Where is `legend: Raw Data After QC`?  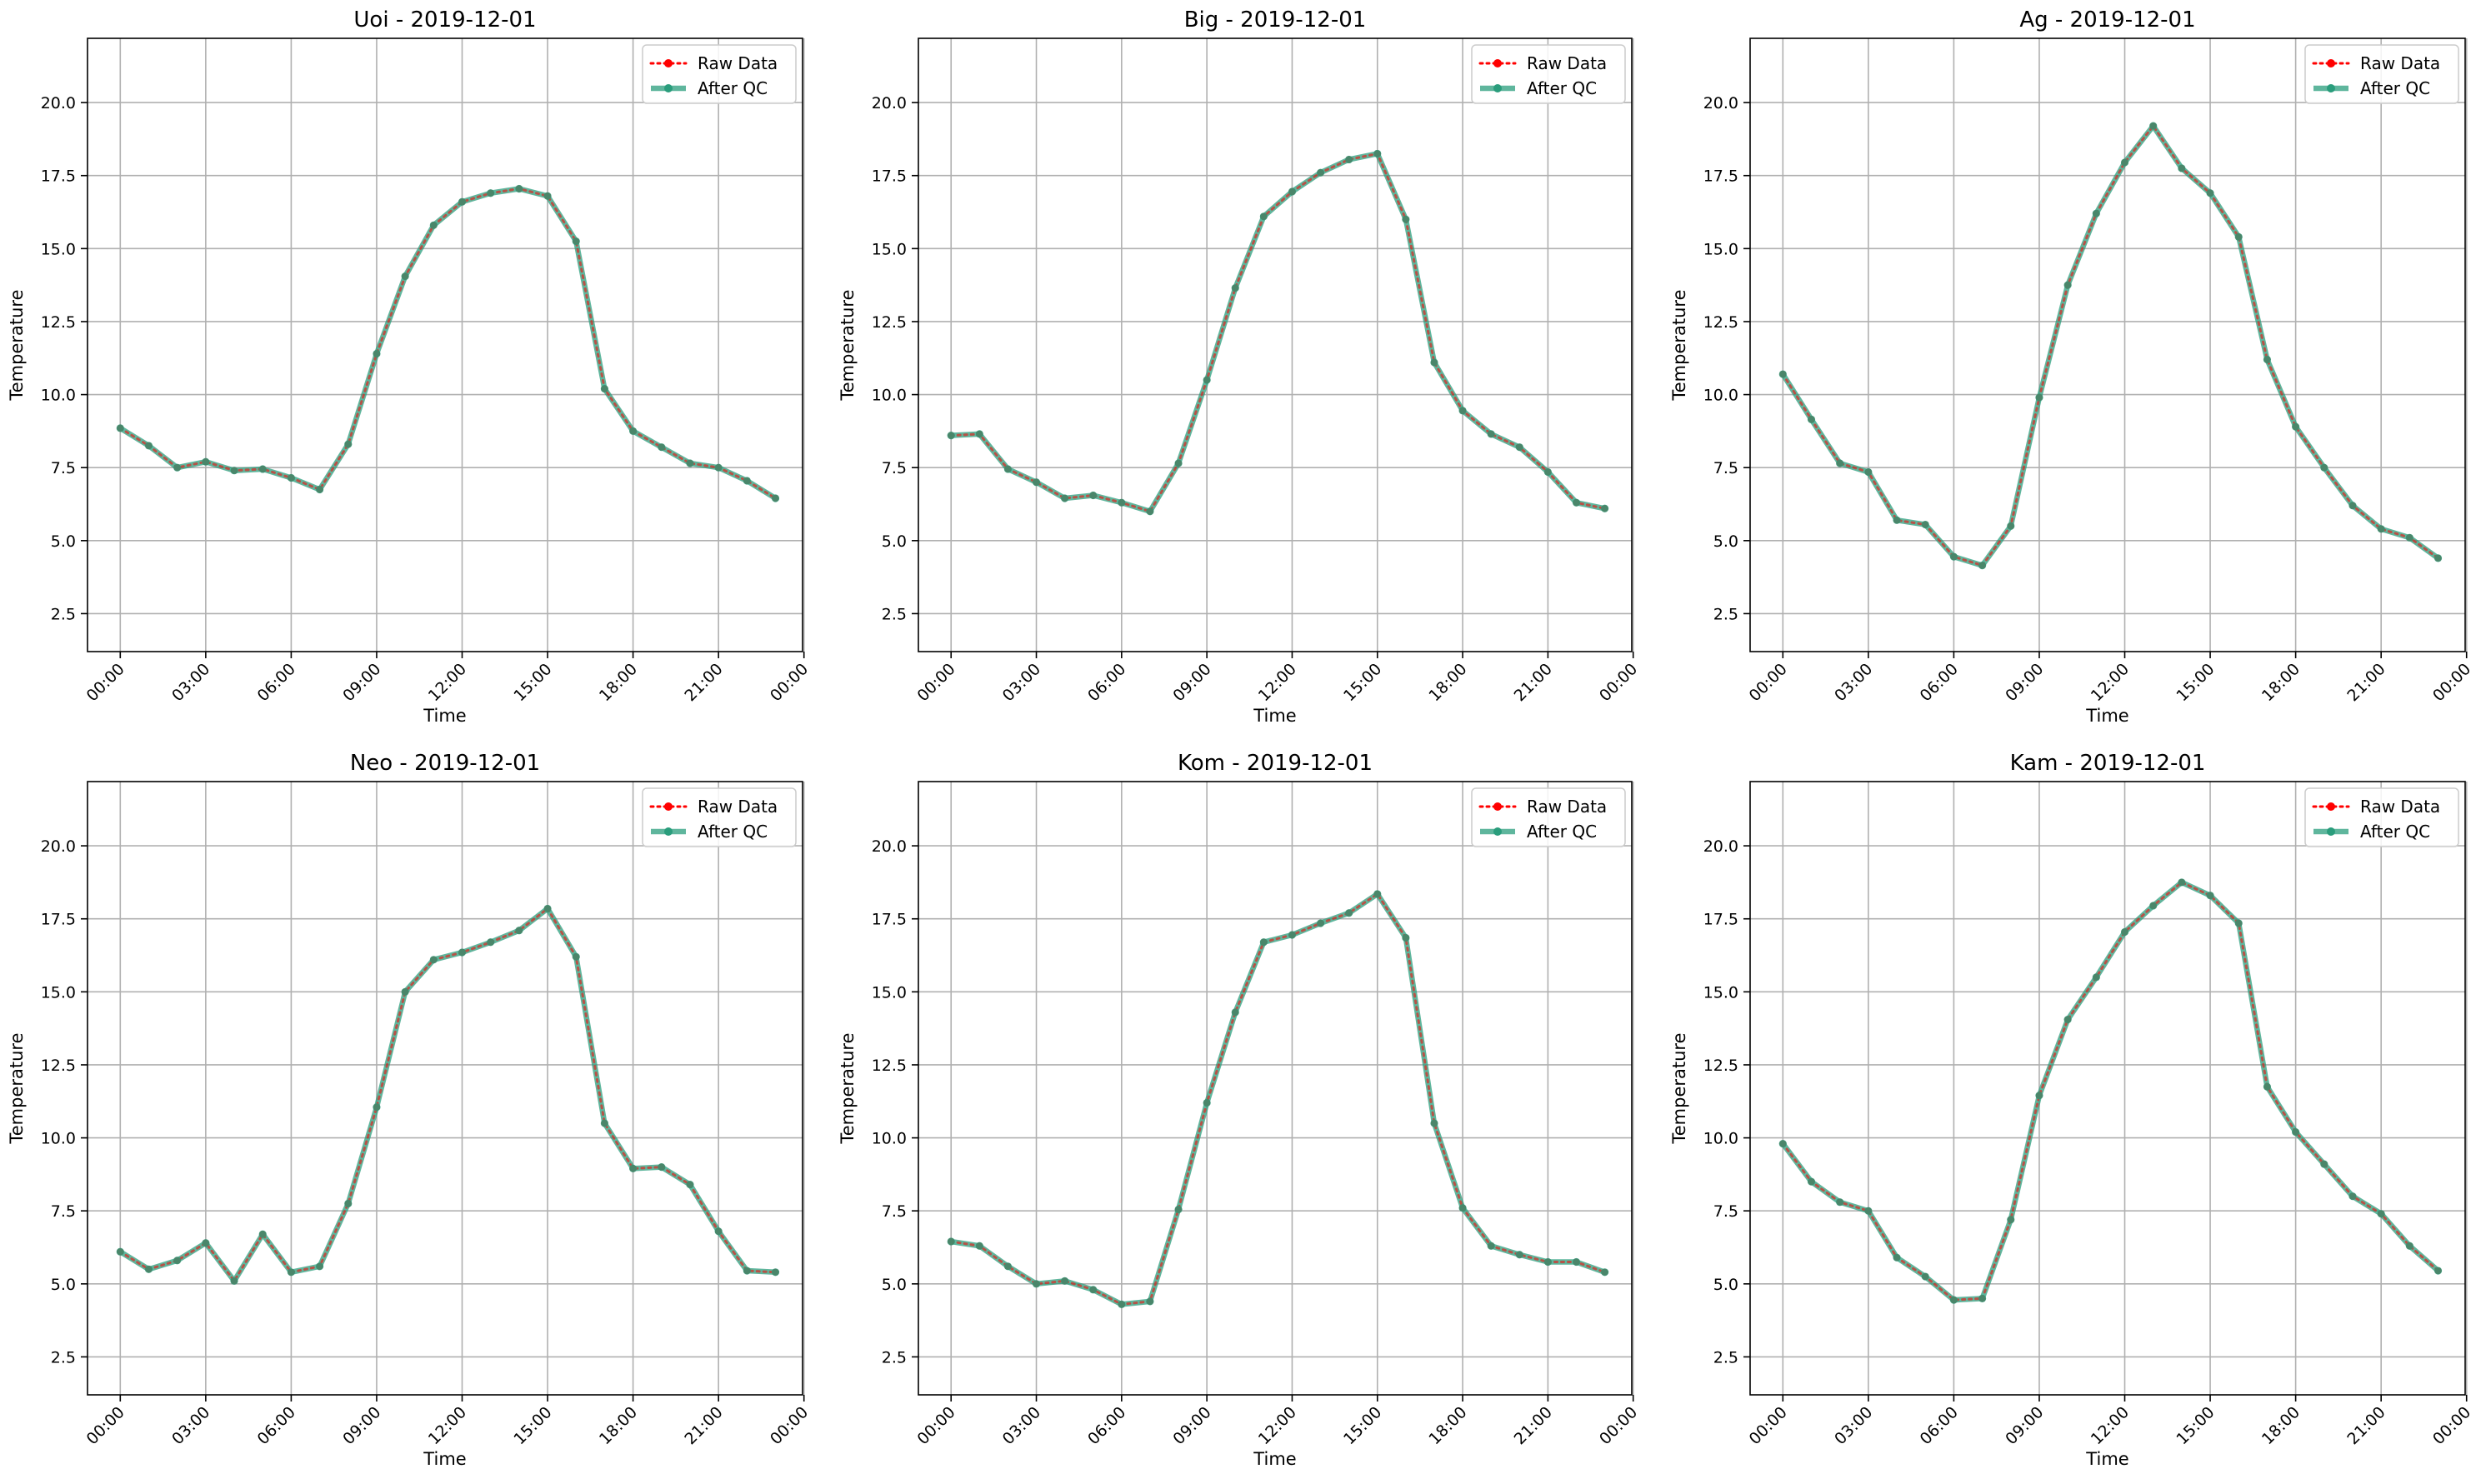
legend: Raw Data After QC is located at coordinates (2381, 74).